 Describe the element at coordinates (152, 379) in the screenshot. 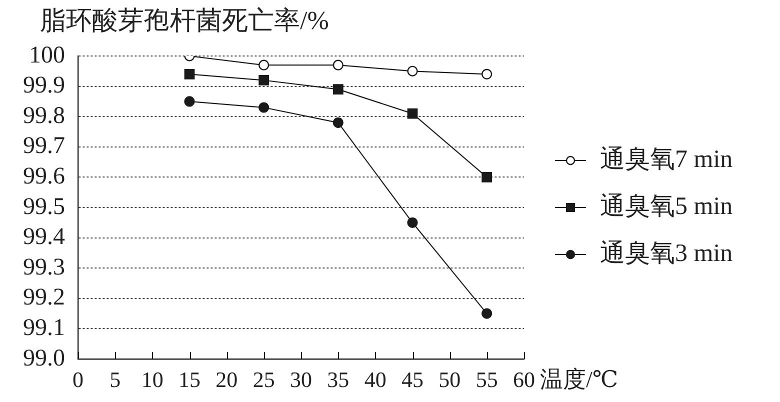

I see `x-tick-label: 10` at that location.